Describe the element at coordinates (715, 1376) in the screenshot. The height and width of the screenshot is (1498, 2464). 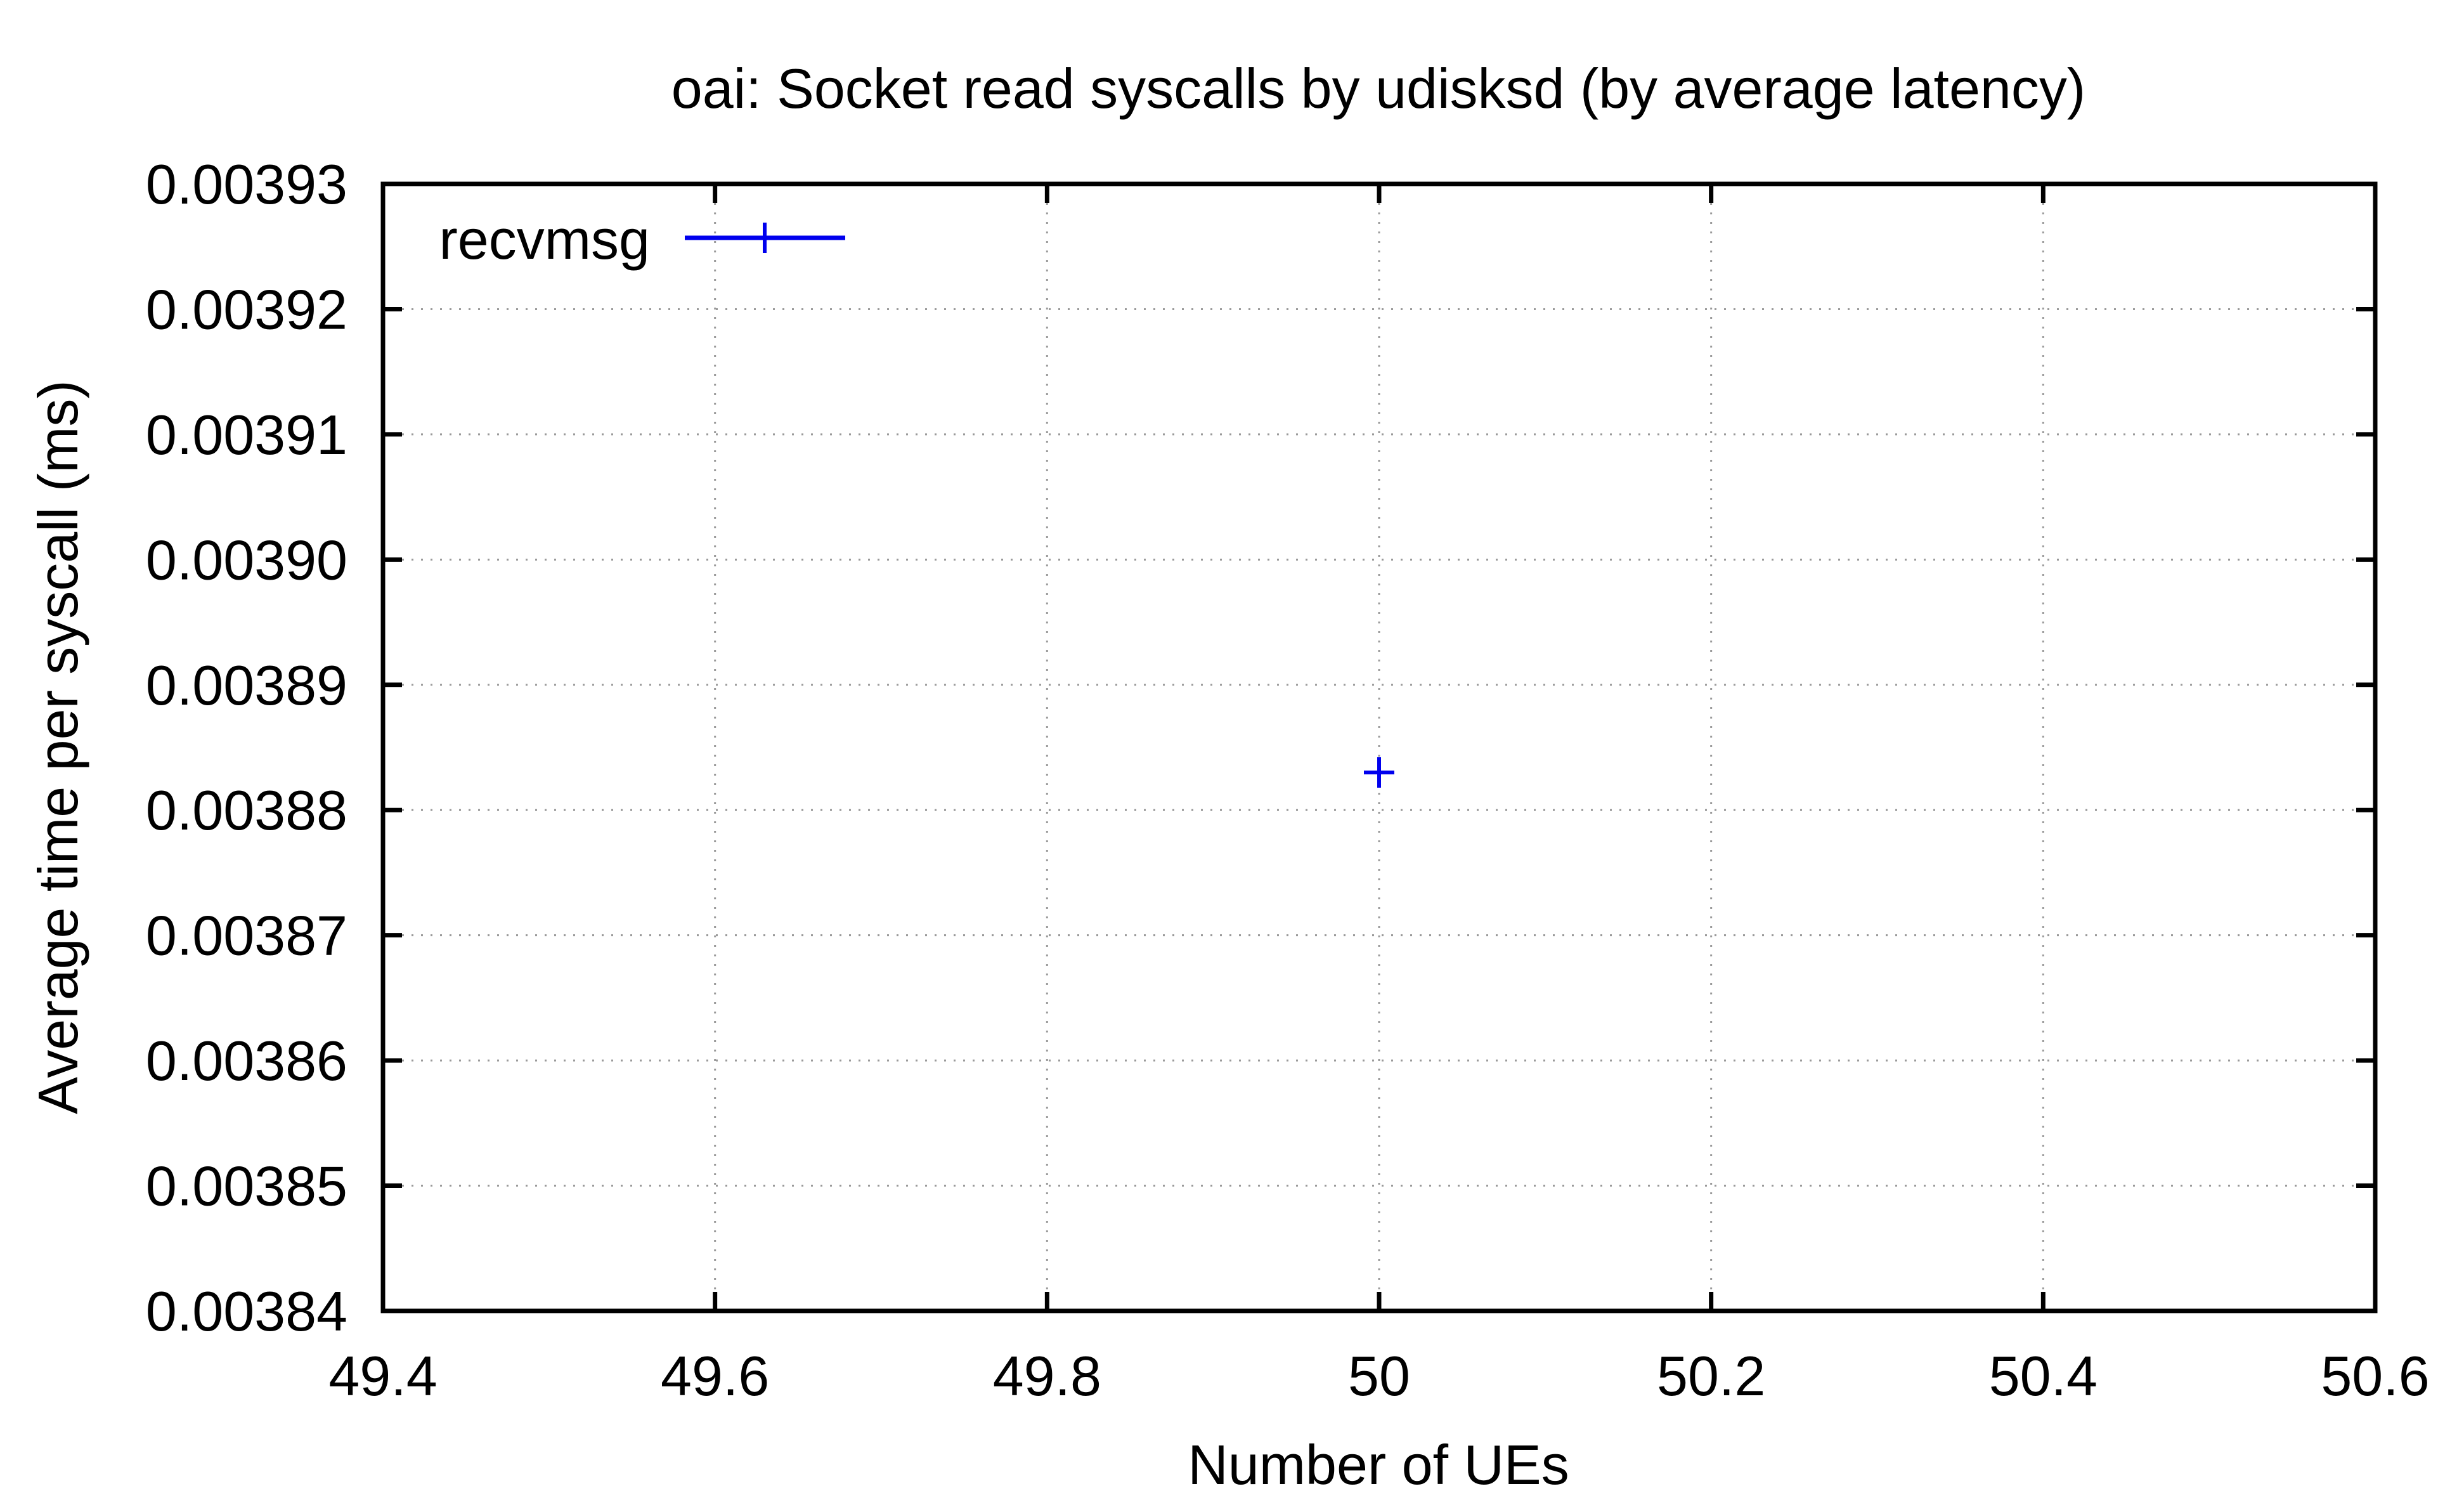
I see `x-tick-label: 49.6` at that location.